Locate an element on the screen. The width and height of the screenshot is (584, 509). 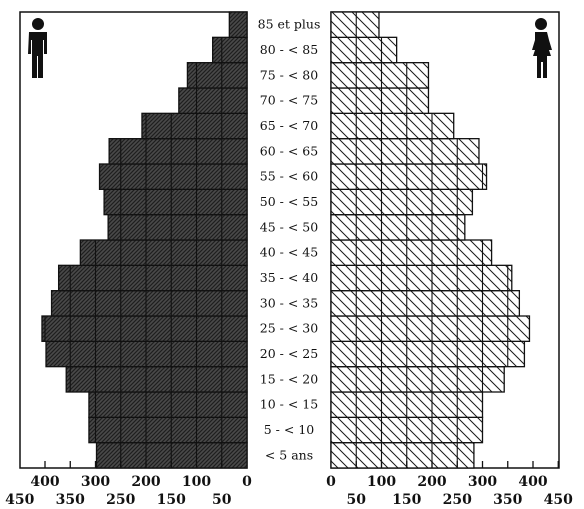
male-tick-label: 250 is located at coordinates (120, 500).